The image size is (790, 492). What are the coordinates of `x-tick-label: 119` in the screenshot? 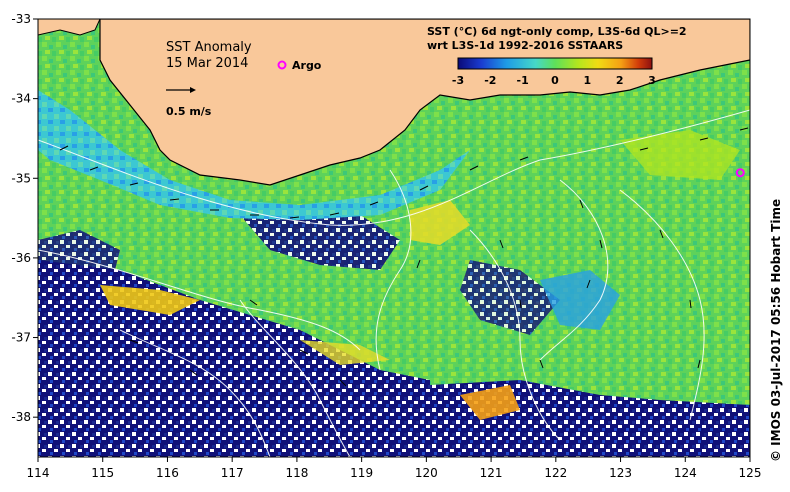 It's located at (361, 473).